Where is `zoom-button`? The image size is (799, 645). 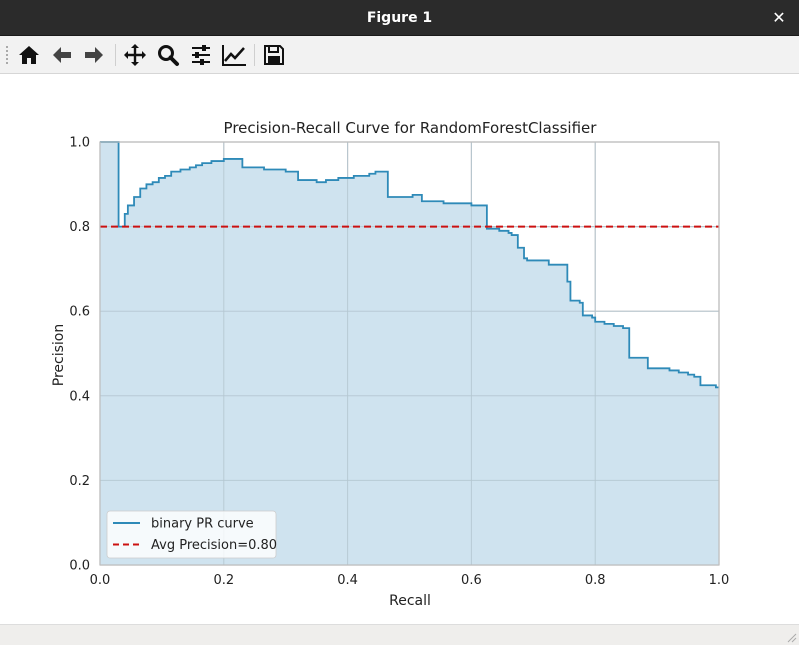 zoom-button is located at coordinates (168, 55).